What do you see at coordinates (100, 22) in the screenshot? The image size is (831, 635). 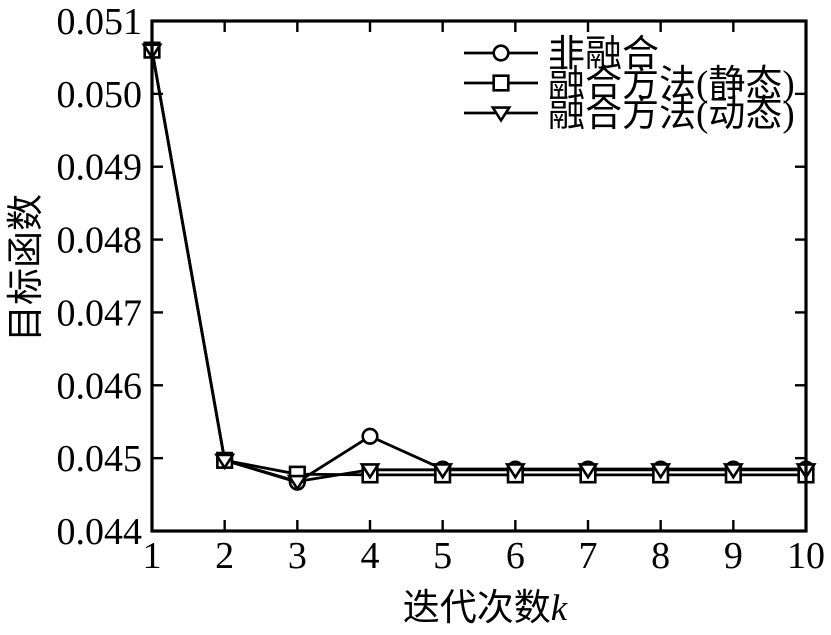 I see `y-tick-label: 0.051` at bounding box center [100, 22].